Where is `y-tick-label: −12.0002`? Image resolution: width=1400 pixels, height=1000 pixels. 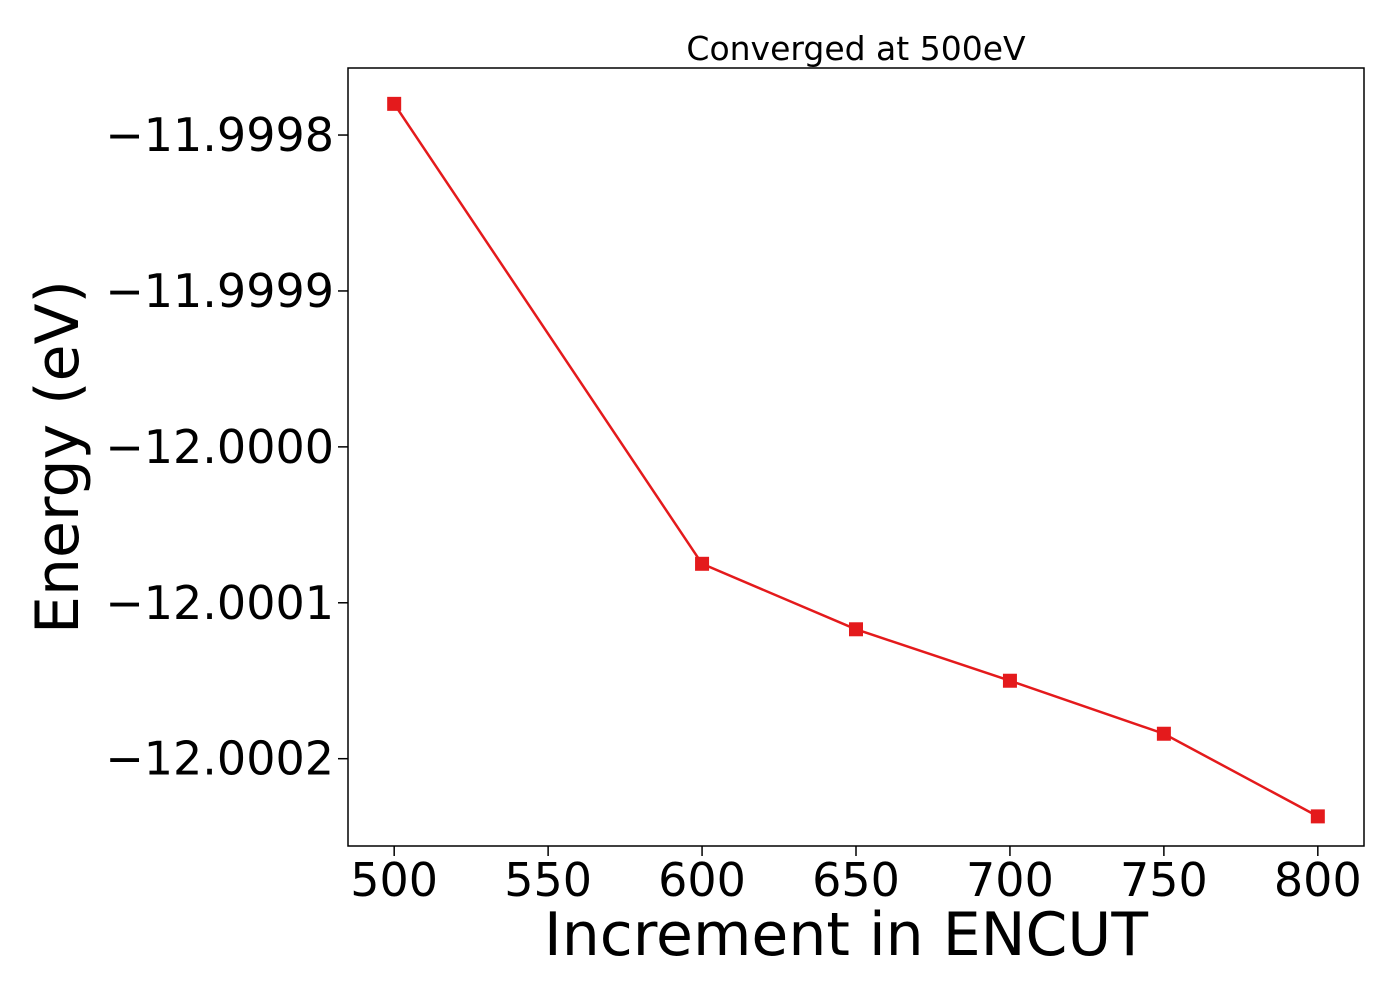
y-tick-label: −12.0002 is located at coordinates (219, 759).